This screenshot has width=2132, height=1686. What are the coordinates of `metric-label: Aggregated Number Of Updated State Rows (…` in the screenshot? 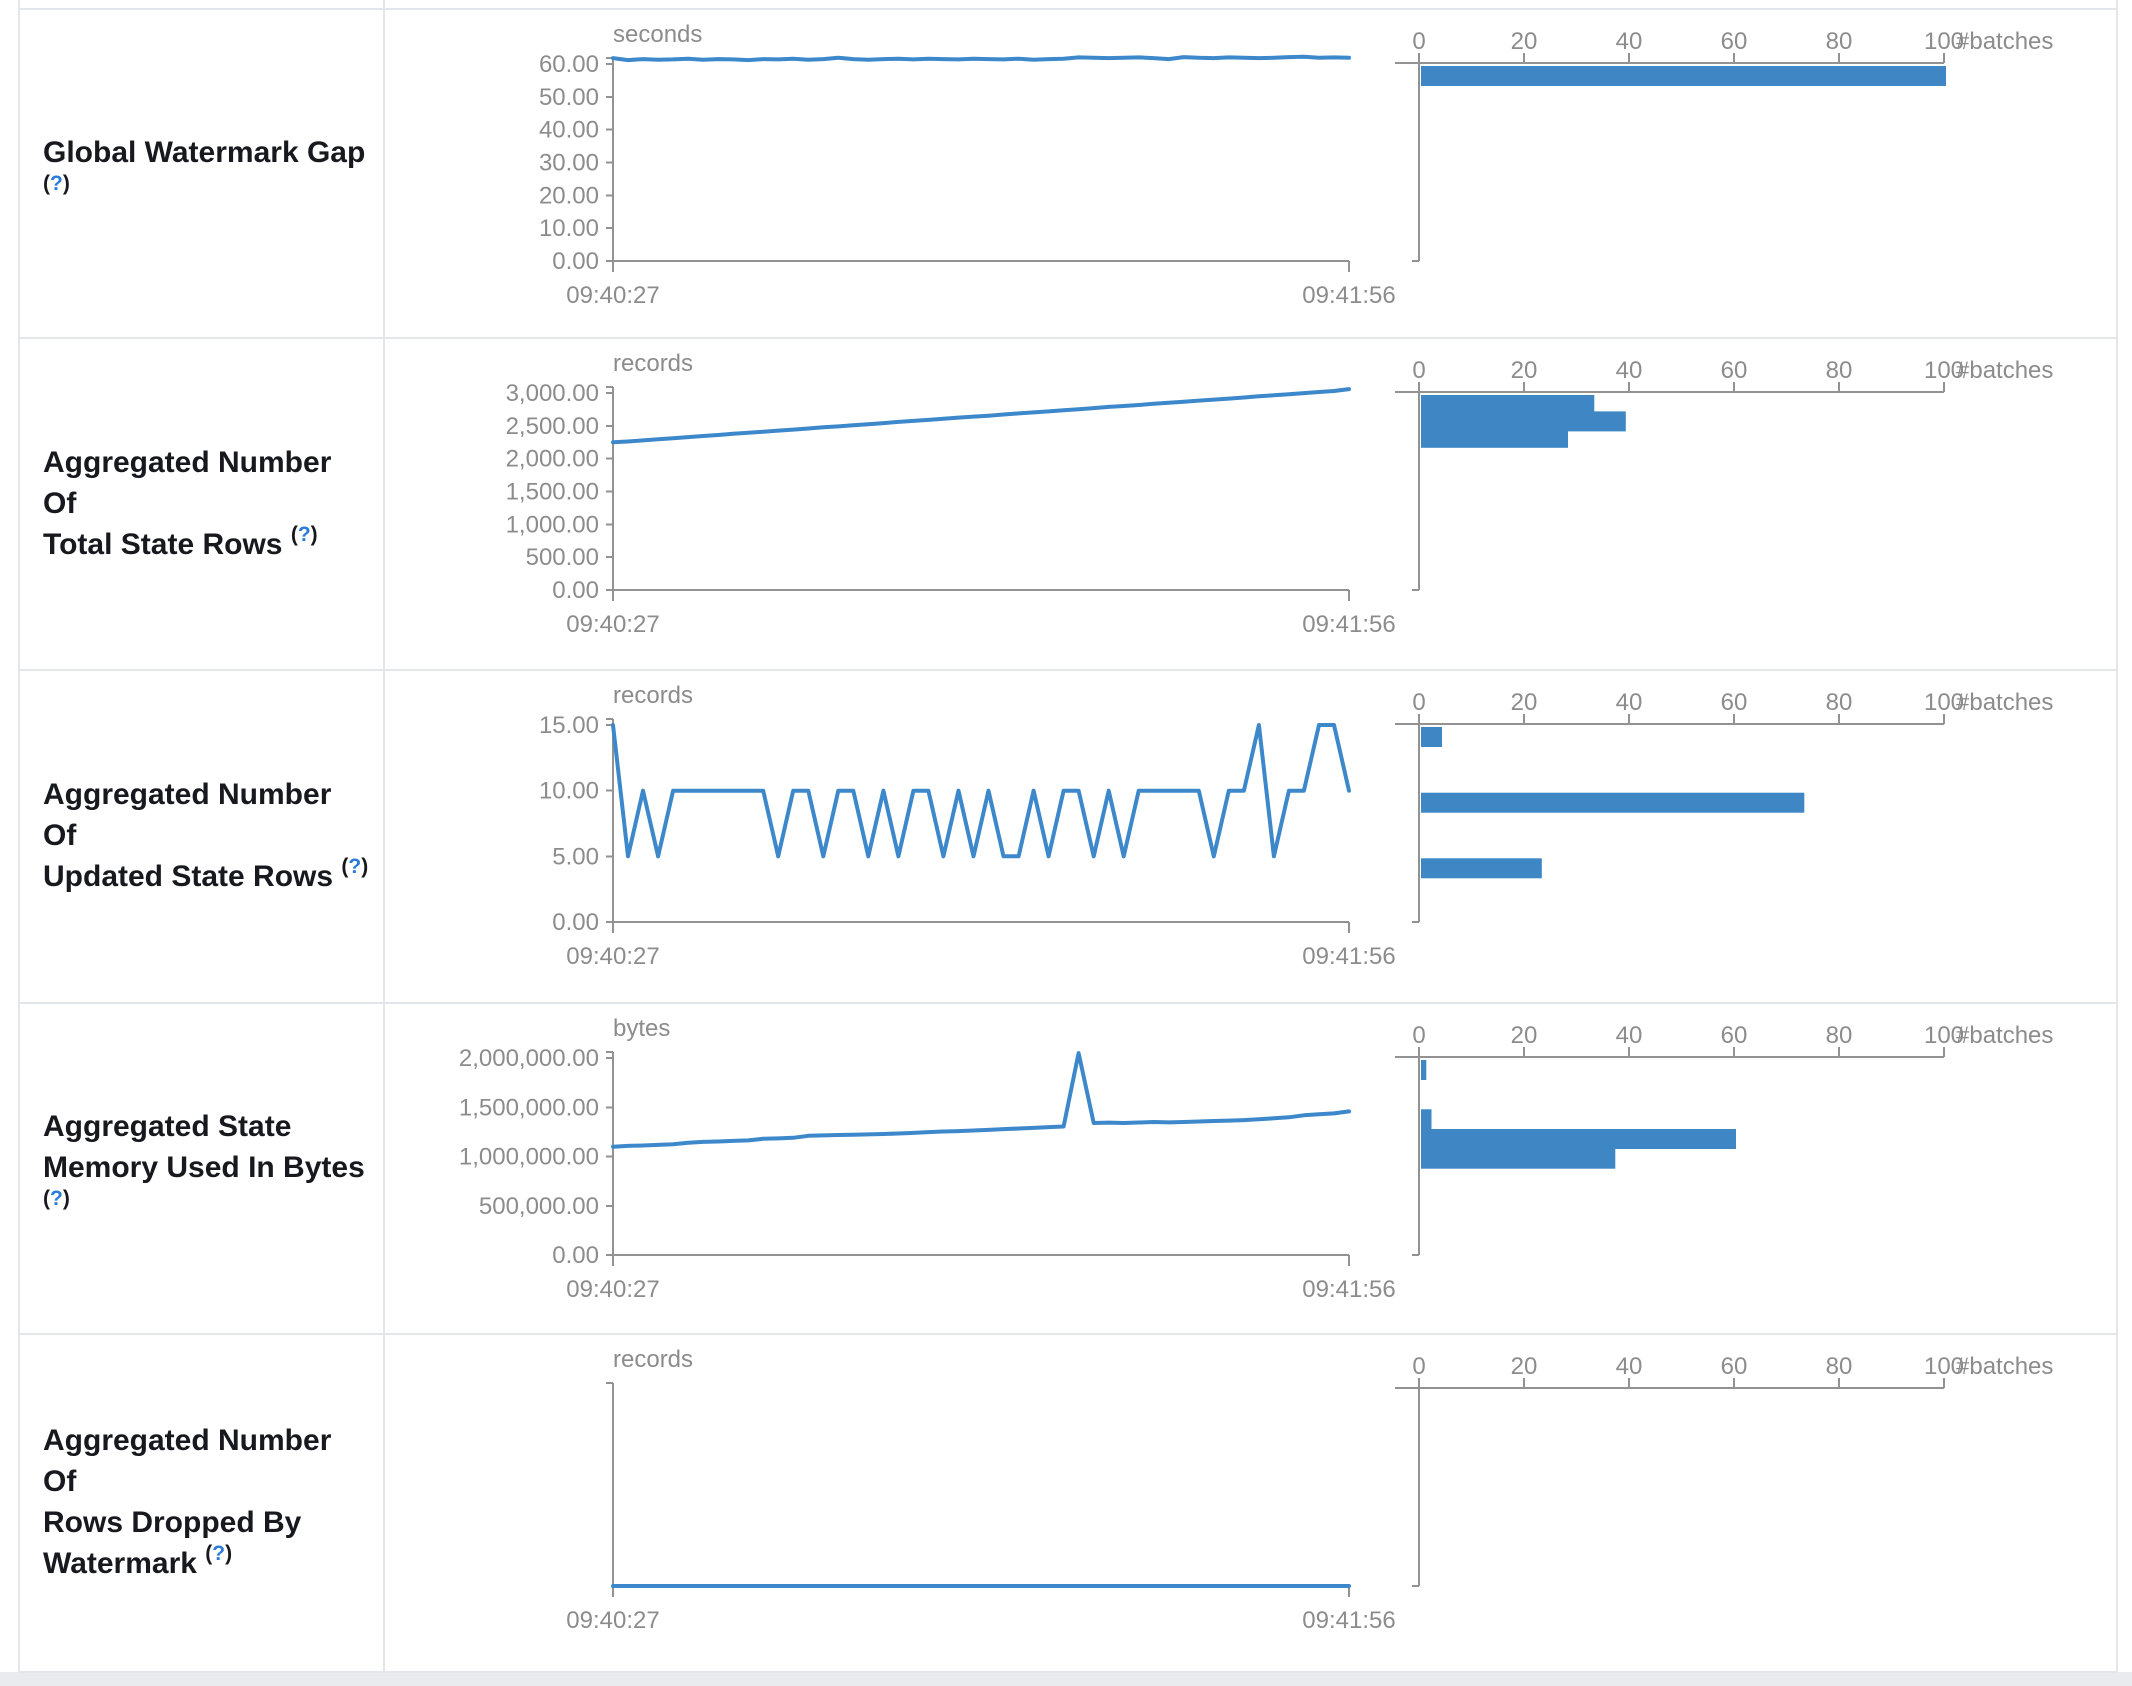 It's located at (206, 835).